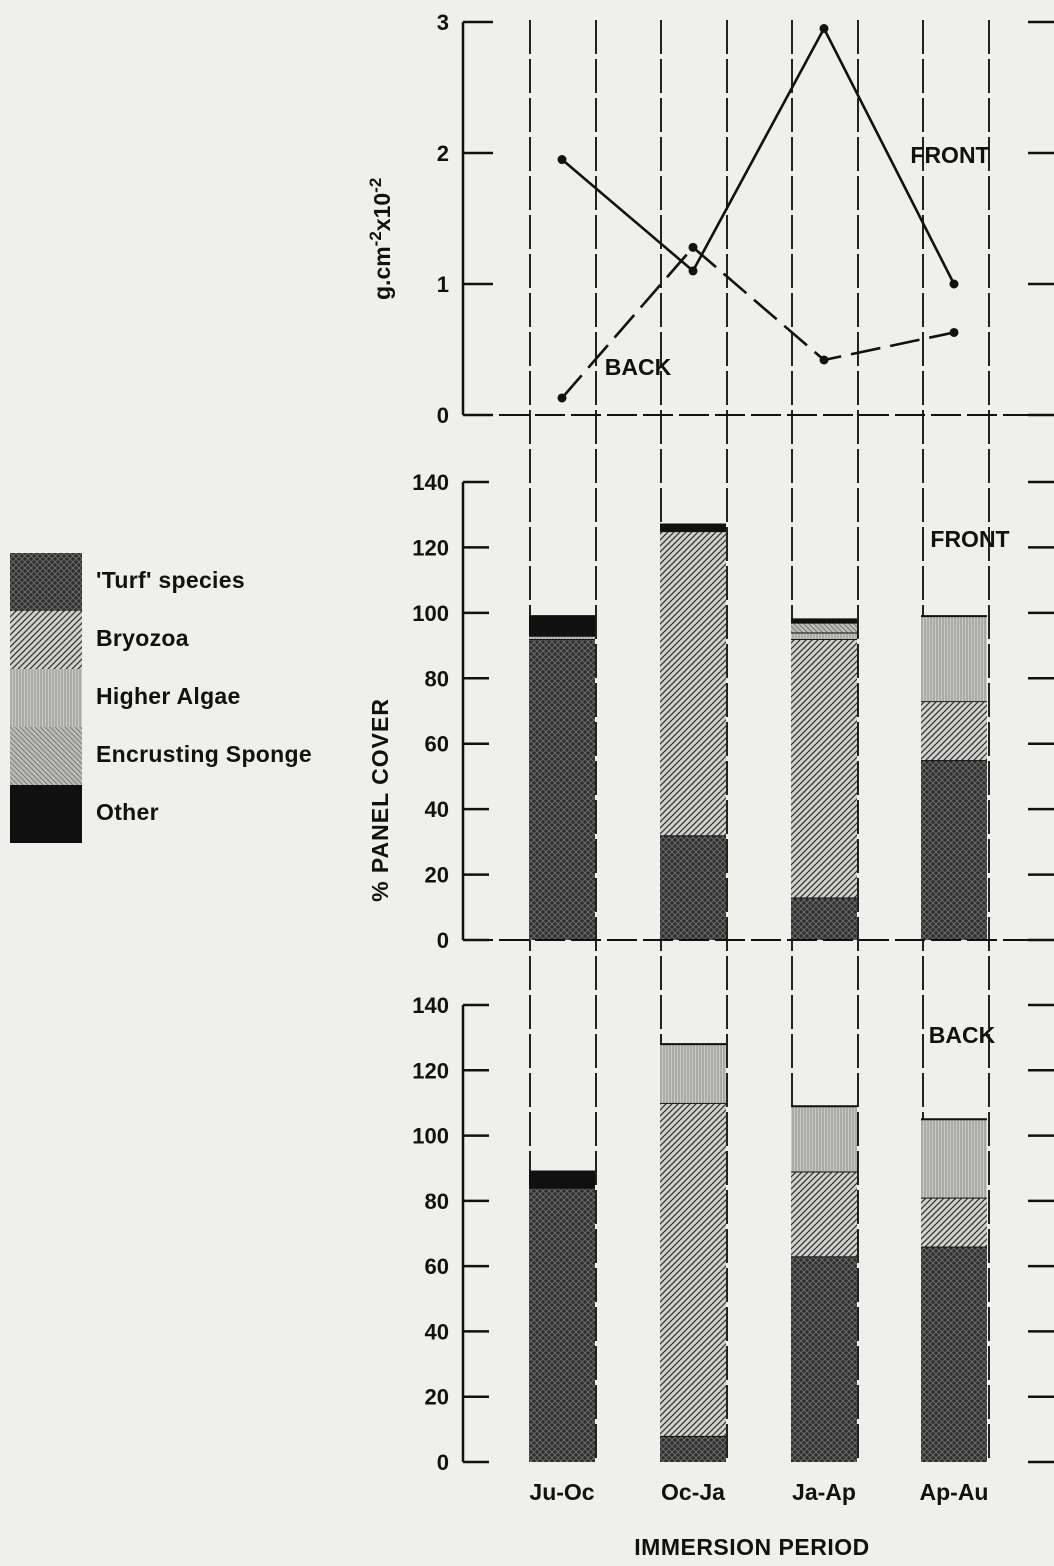  What do you see at coordinates (954, 1492) in the screenshot?
I see `x-tick-label: Ap-Au` at bounding box center [954, 1492].